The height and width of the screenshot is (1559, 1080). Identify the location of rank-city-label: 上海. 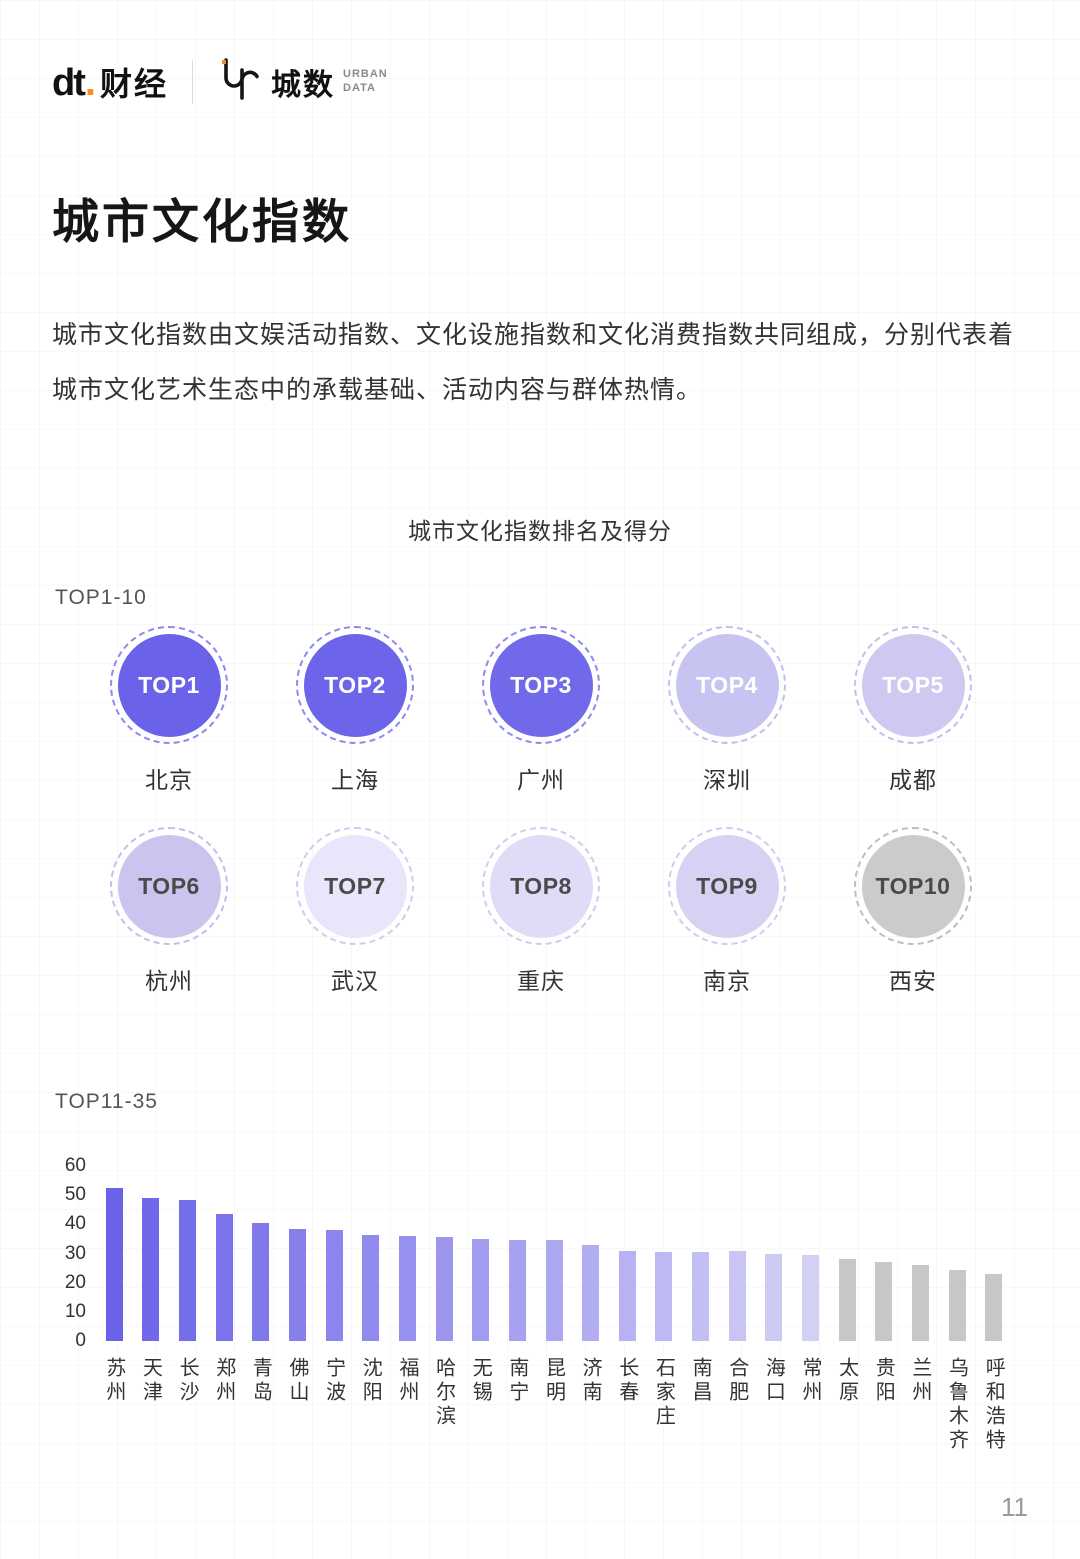
(355, 780).